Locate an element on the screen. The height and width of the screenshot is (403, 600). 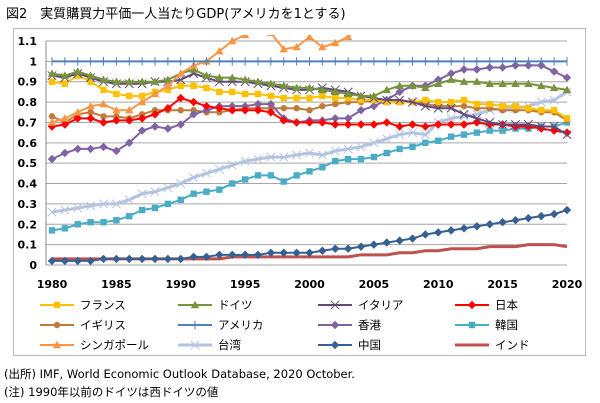
legend-label: 中国 is located at coordinates (369, 345).